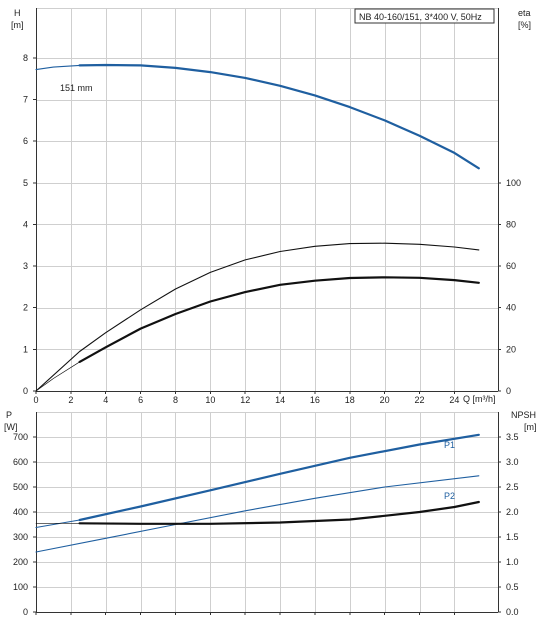 The image size is (547, 624). I want to click on x-tick-label: 22, so click(420, 400).